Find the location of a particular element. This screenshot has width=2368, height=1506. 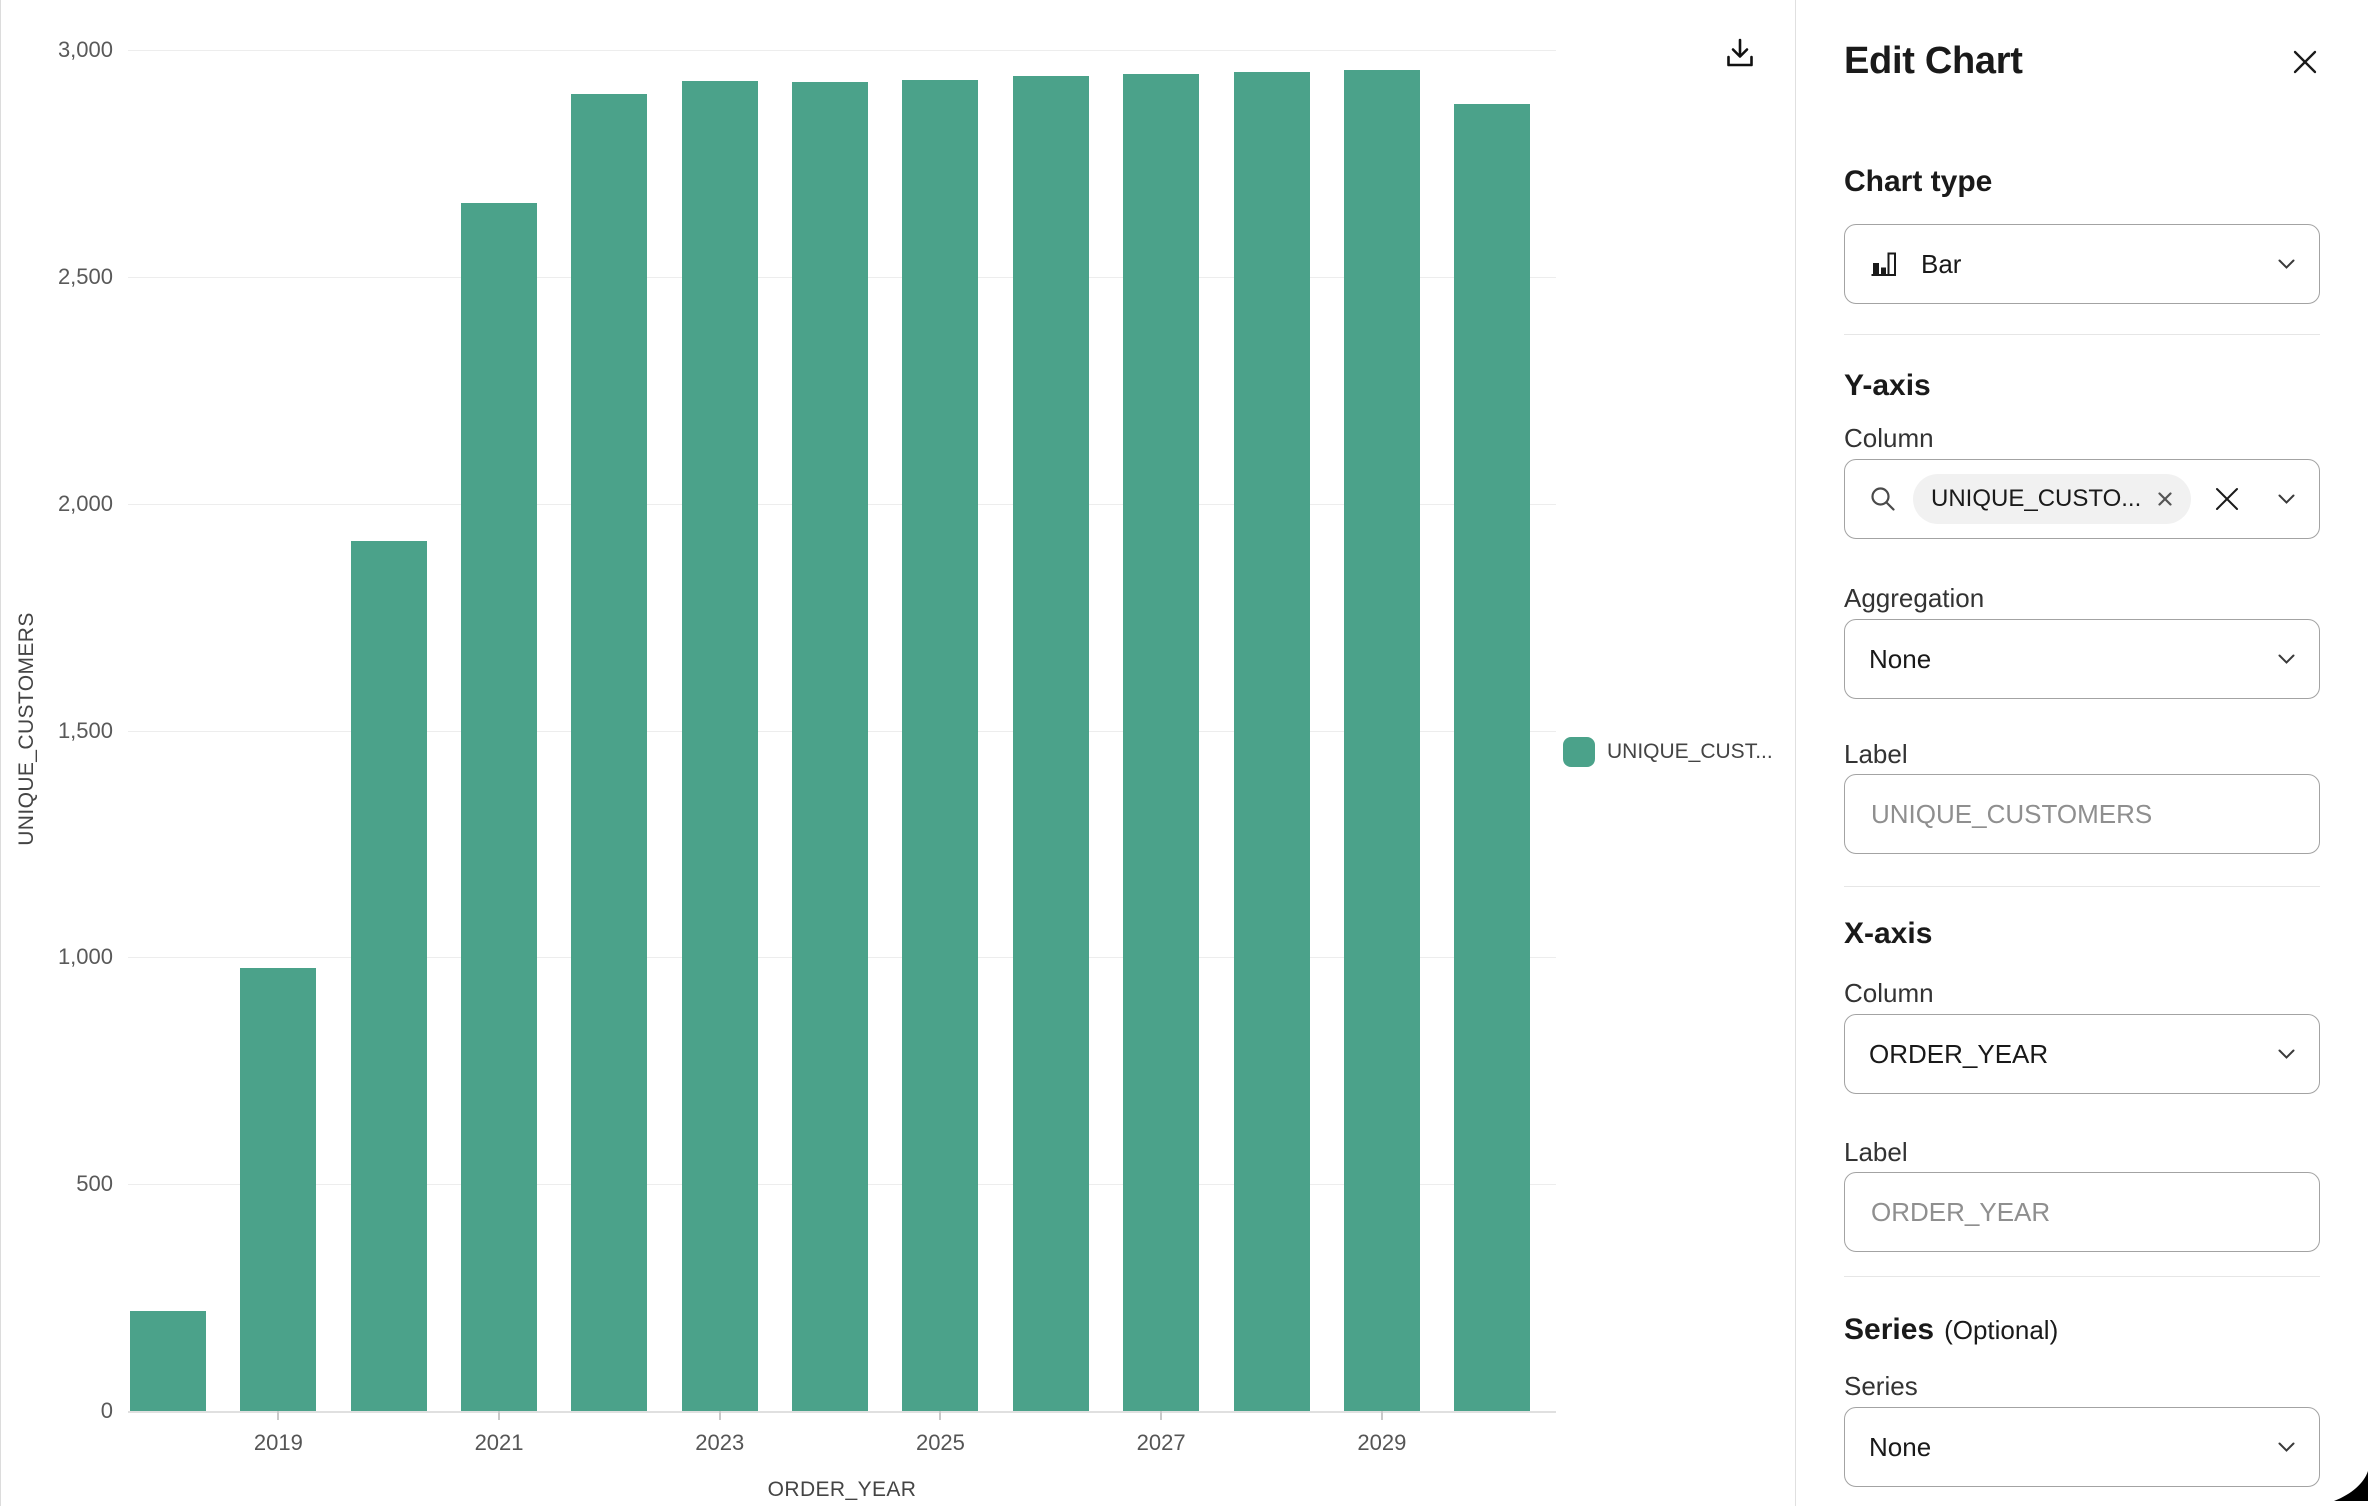

x-column-label: Column is located at coordinates (1889, 993).